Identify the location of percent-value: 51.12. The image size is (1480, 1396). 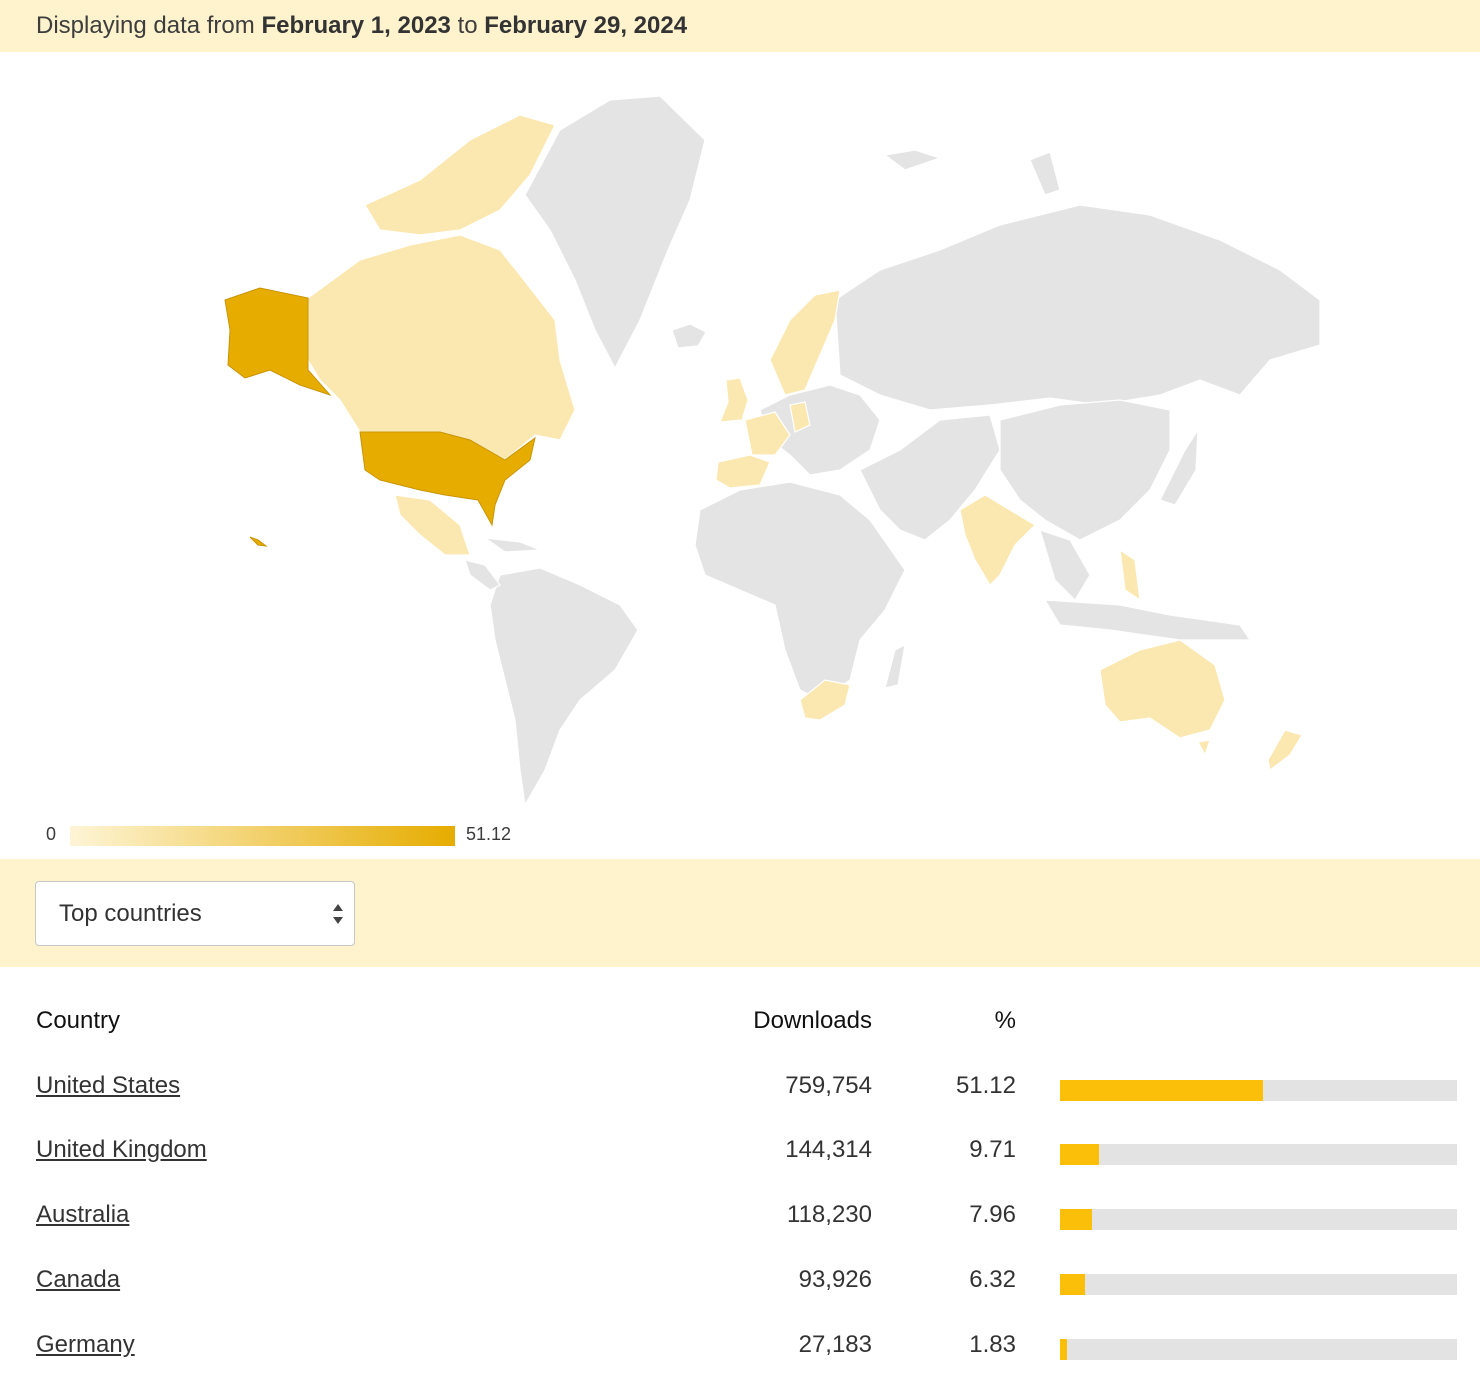
(985, 1085).